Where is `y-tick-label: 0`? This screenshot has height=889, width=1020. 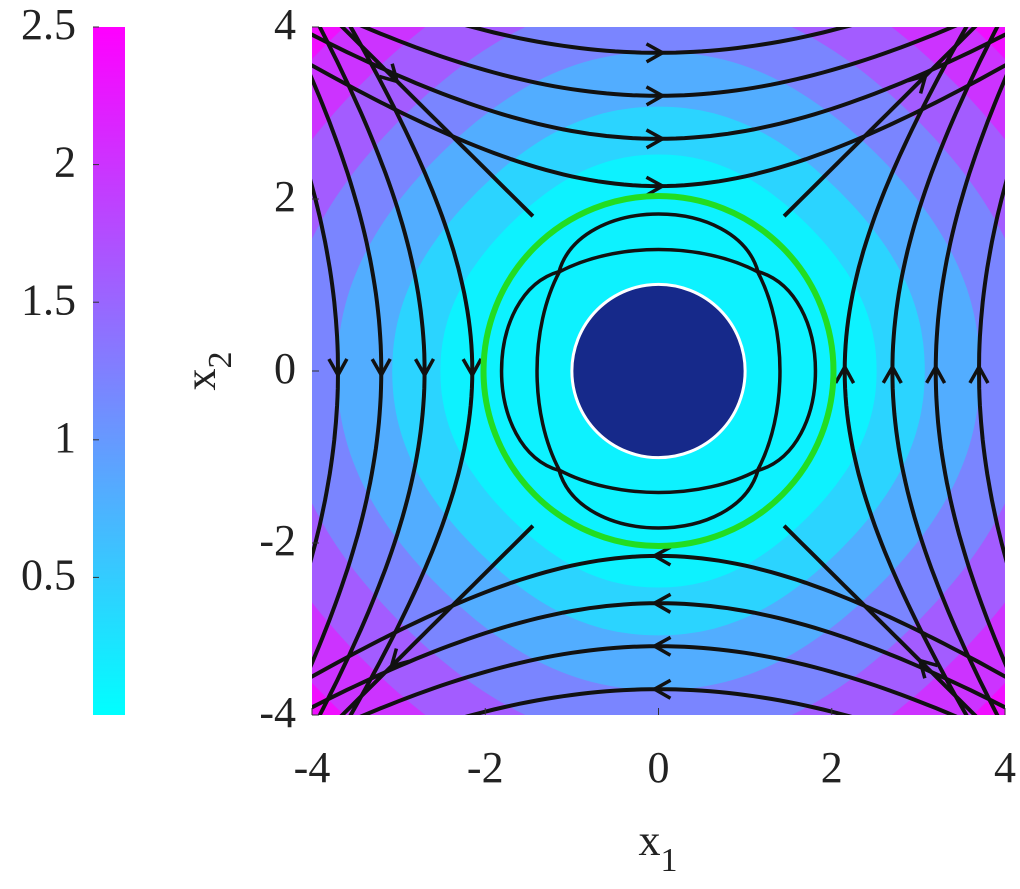 y-tick-label: 0 is located at coordinates (285, 368).